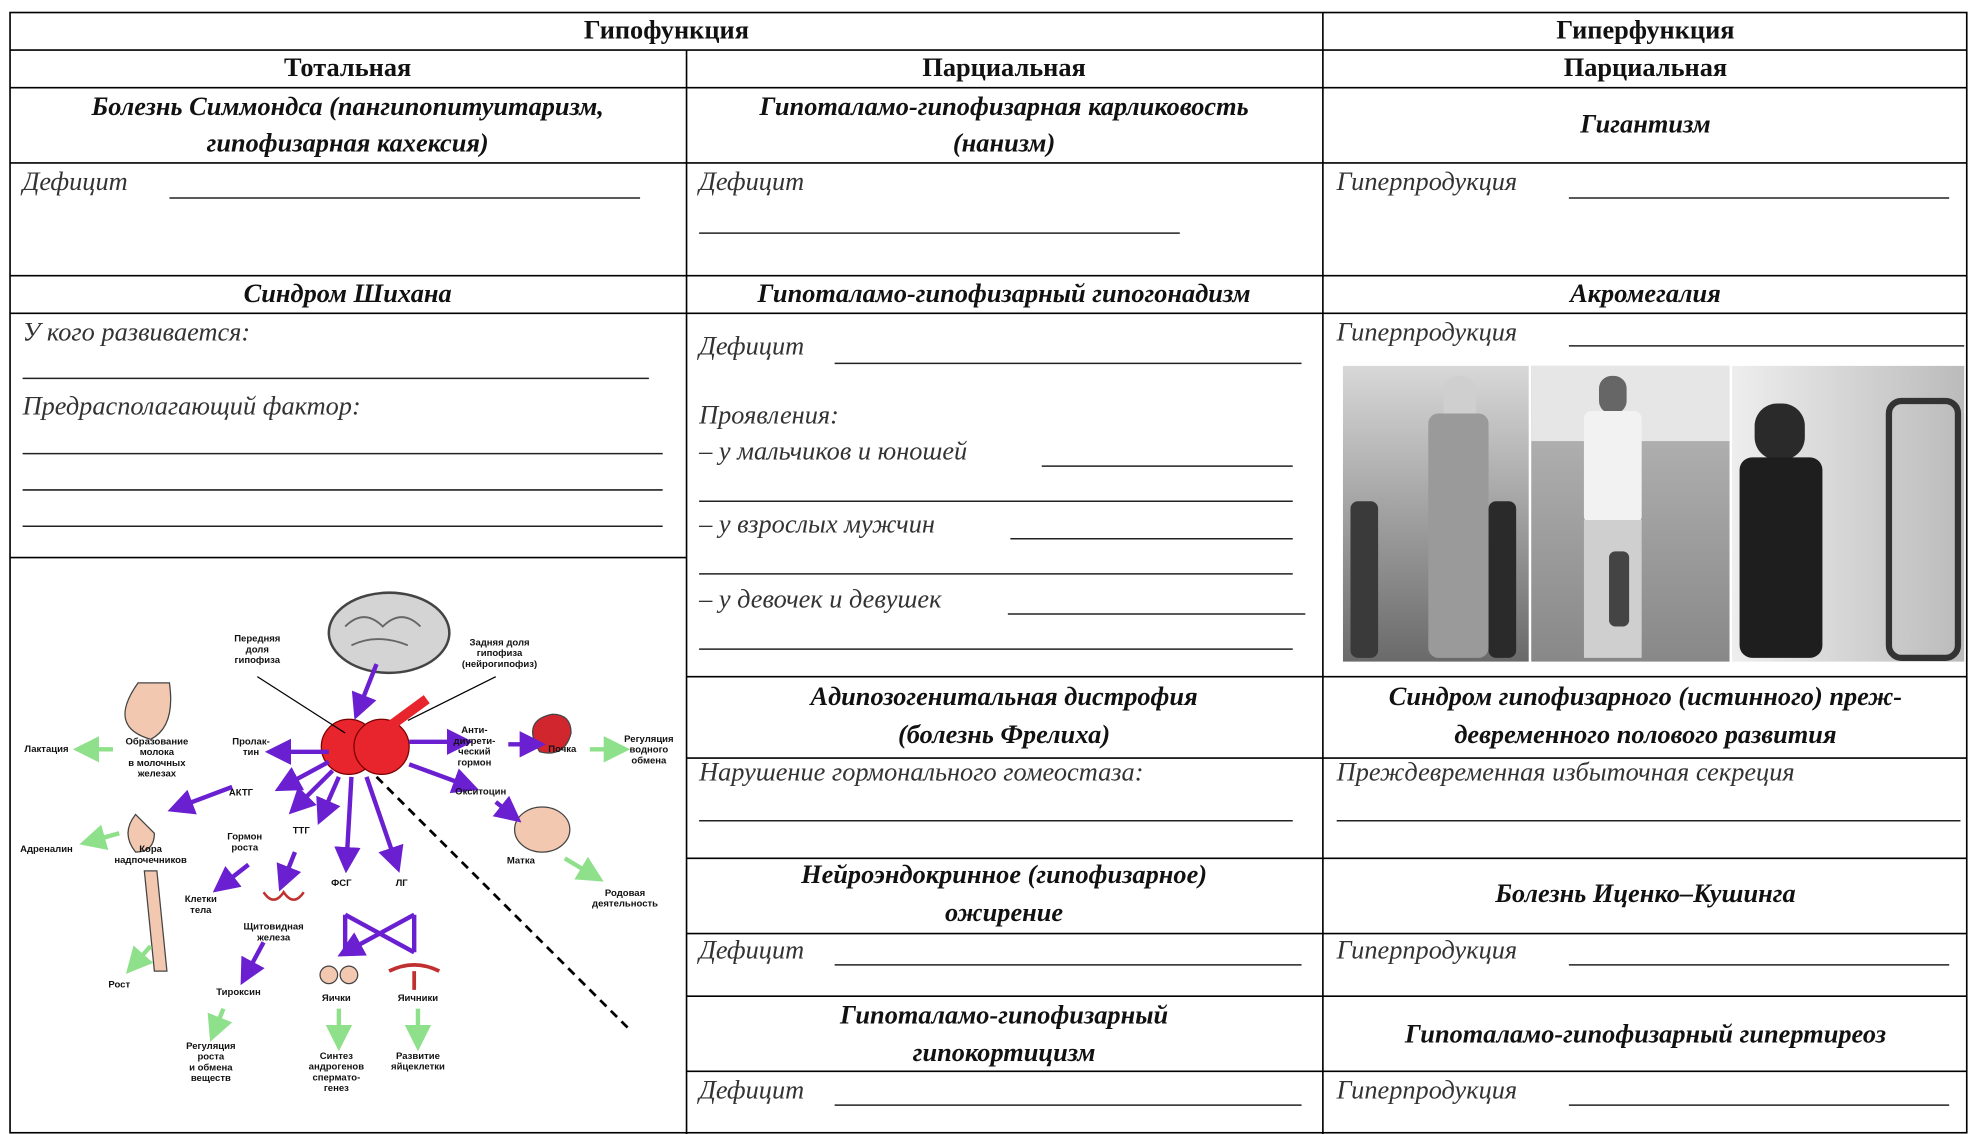 This screenshot has width=1968, height=1134. What do you see at coordinates (211, 1078) in the screenshot?
I see `diagram-label: веществ` at bounding box center [211, 1078].